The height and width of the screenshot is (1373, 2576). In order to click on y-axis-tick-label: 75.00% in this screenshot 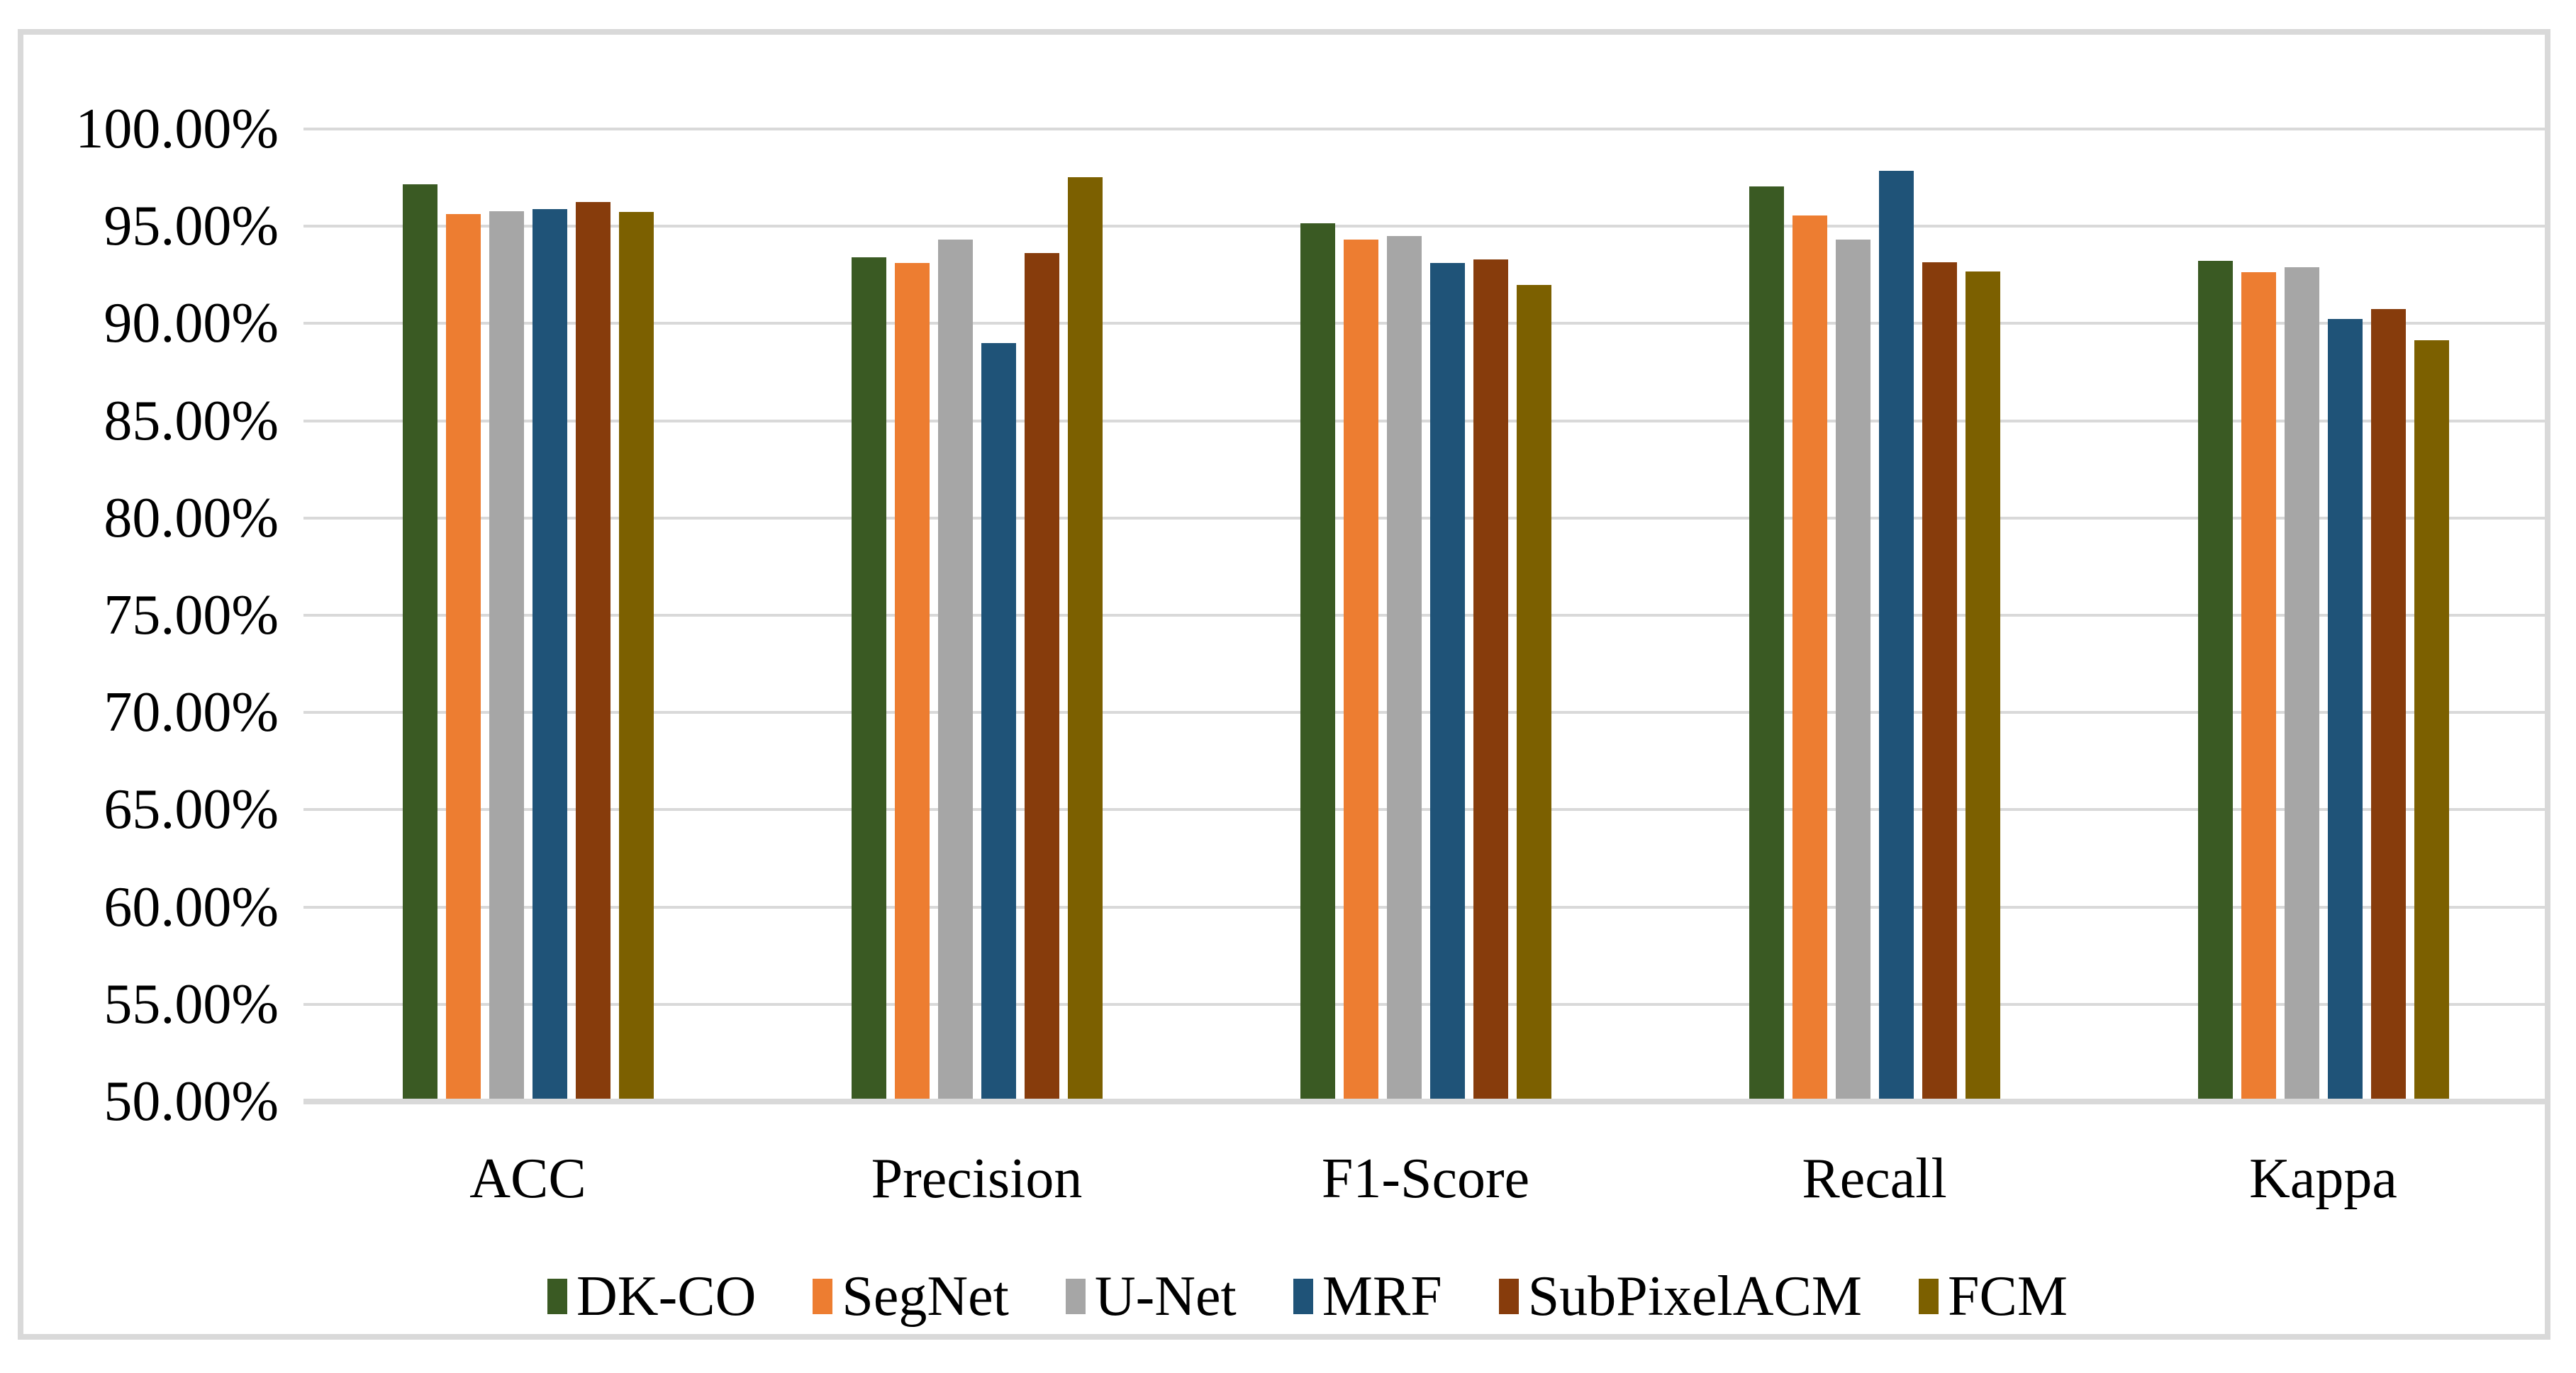, I will do `click(192, 615)`.